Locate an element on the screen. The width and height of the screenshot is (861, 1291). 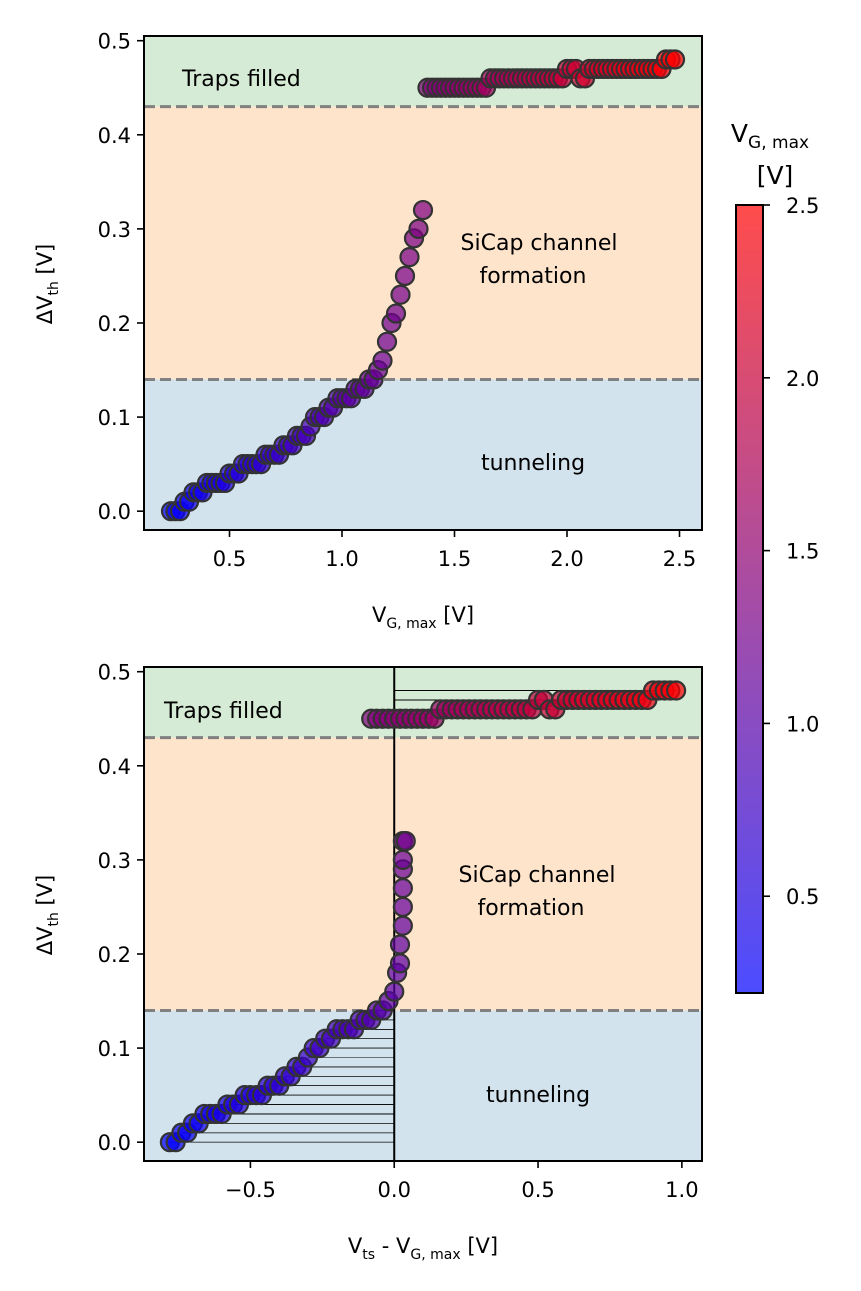
top-tunneling-region is located at coordinates (423, 454).